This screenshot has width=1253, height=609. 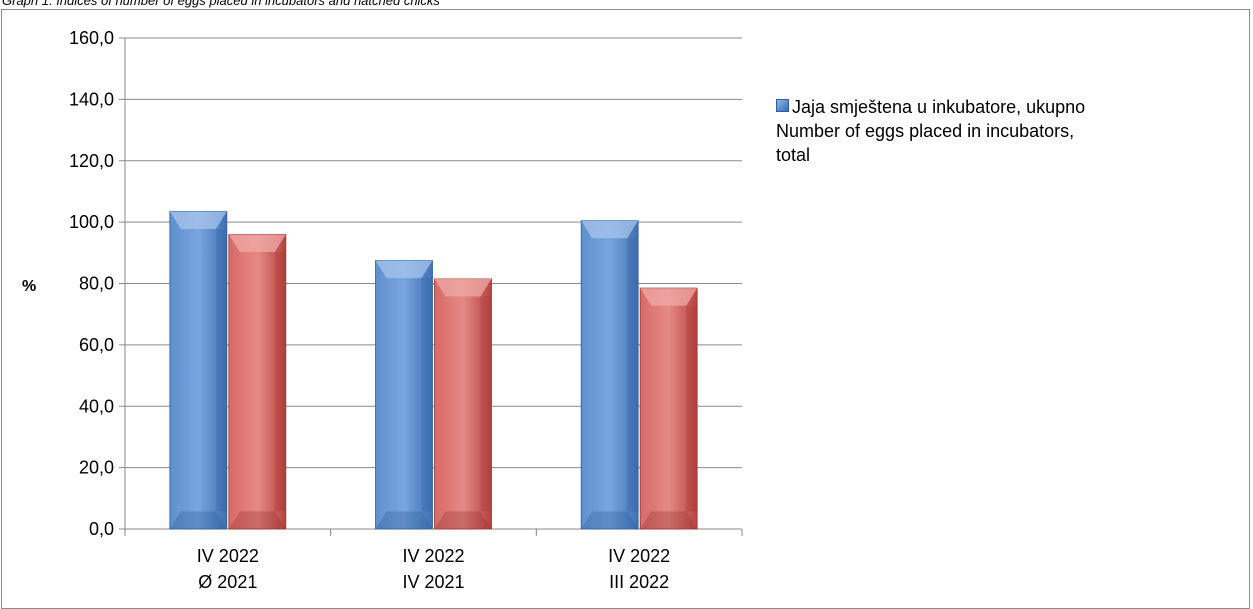 I want to click on y-tick-label: 60,0, so click(x=96, y=345).